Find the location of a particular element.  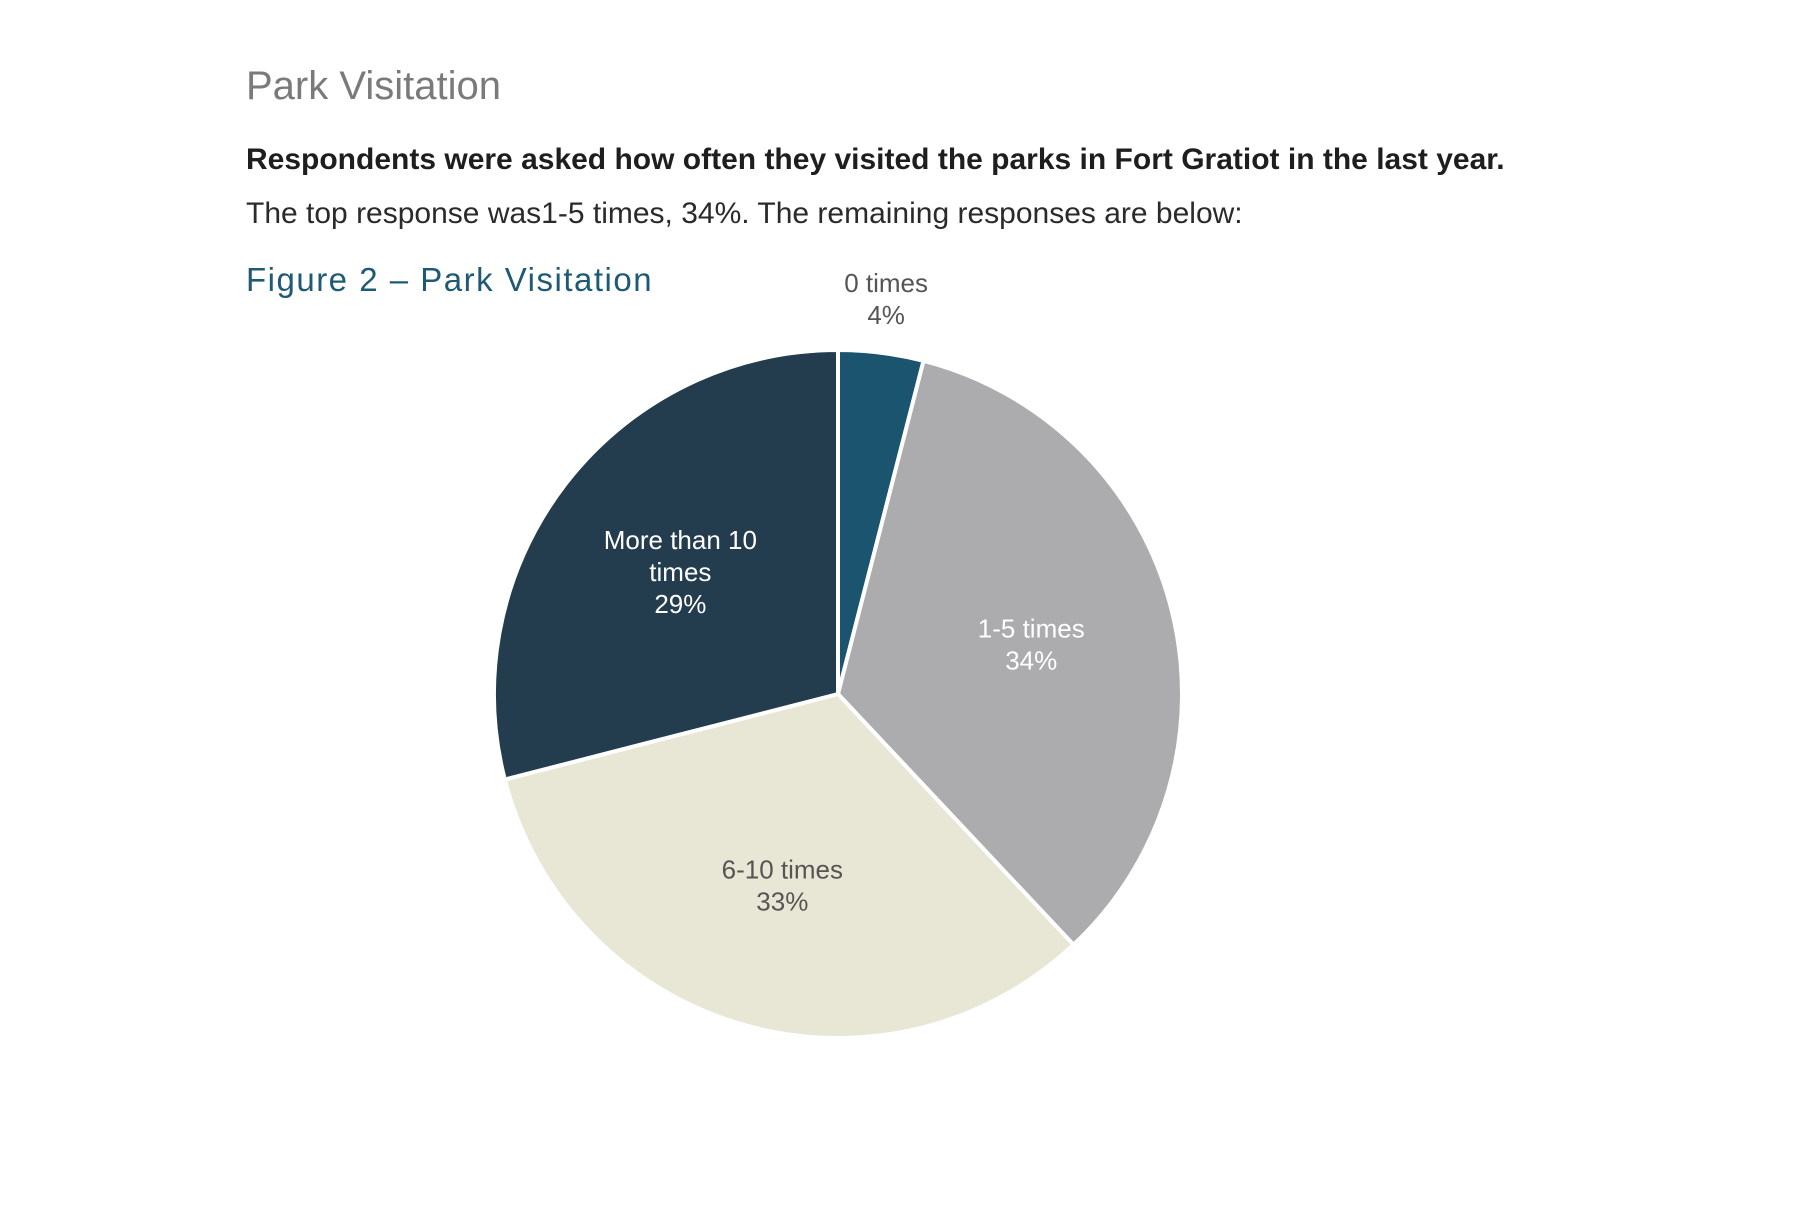

pie-slice-6-10-times is located at coordinates (789, 866).